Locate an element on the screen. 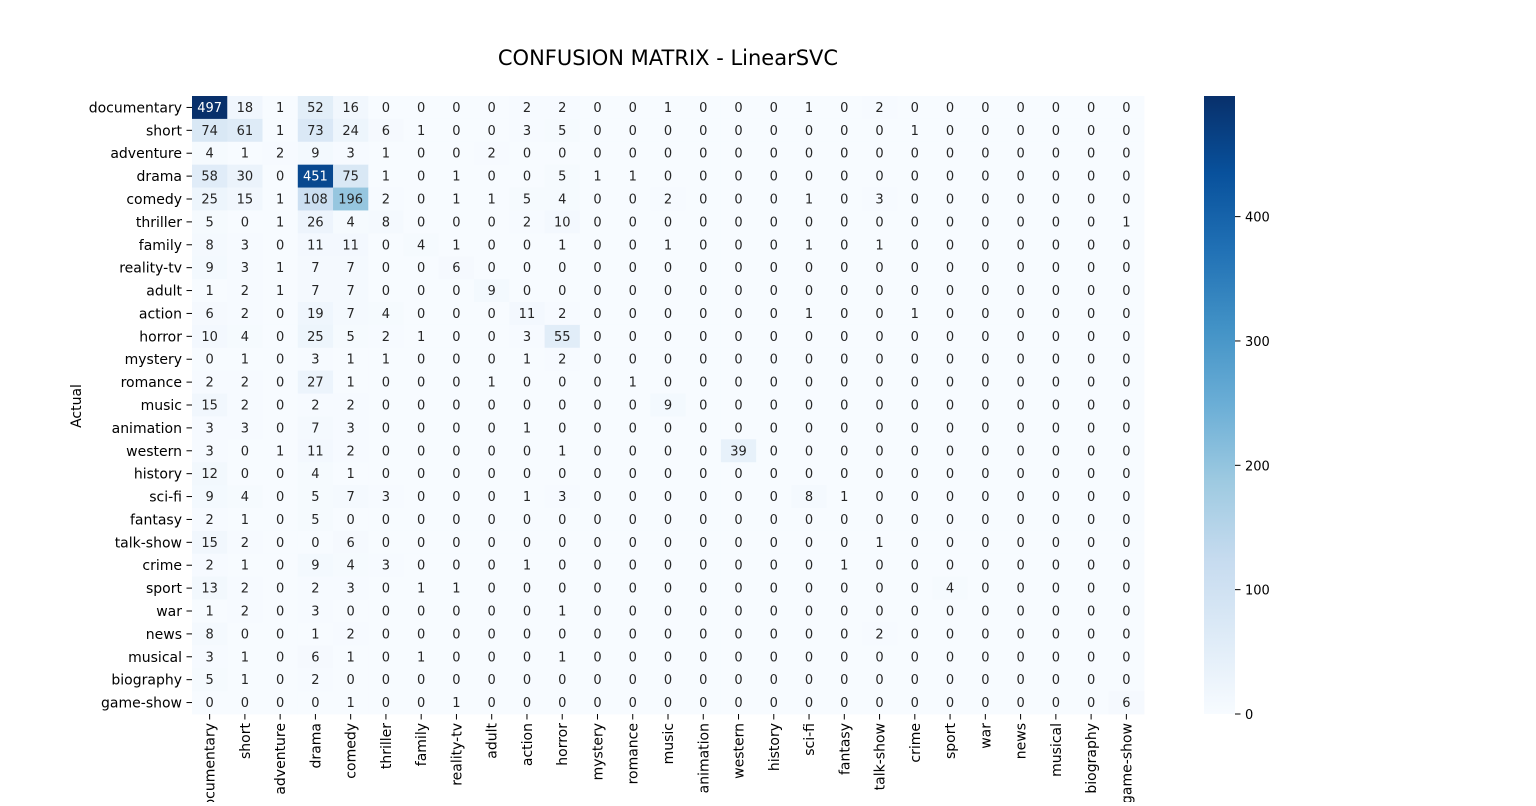  cell-value-label: 19 is located at coordinates (315, 314).